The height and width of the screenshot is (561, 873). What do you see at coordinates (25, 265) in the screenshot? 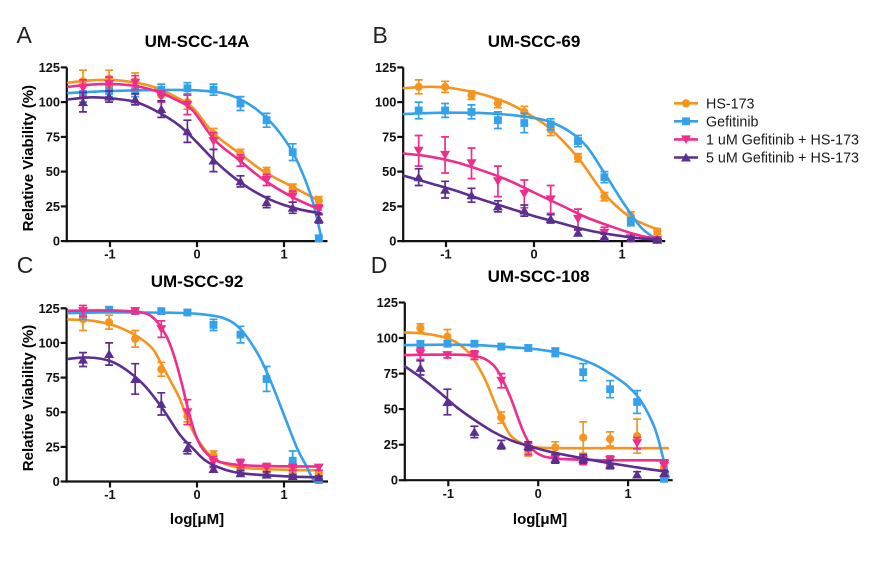
I see `svg-text: C` at bounding box center [25, 265].